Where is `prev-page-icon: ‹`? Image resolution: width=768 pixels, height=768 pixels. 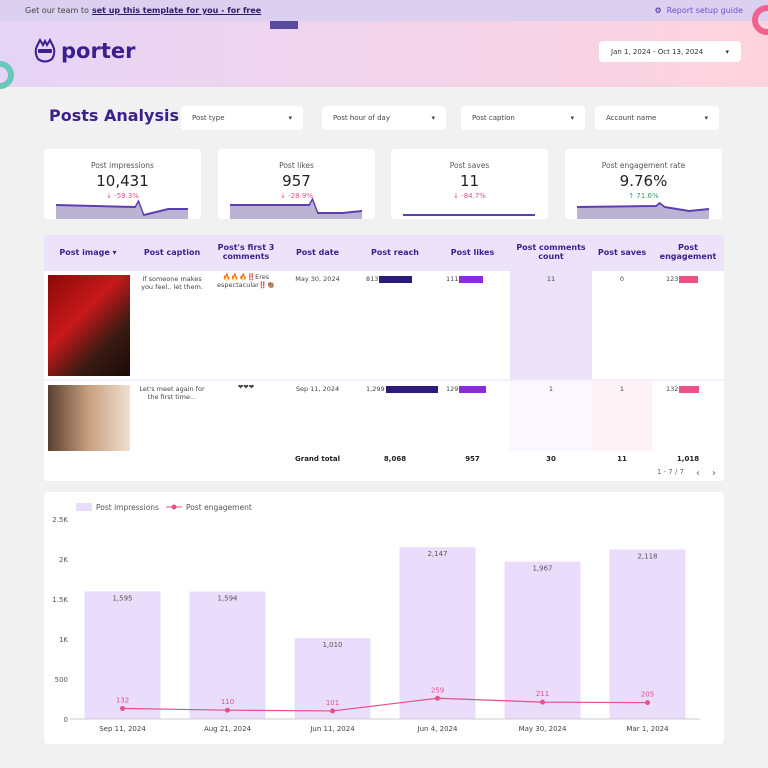 prev-page-icon: ‹ is located at coordinates (698, 473).